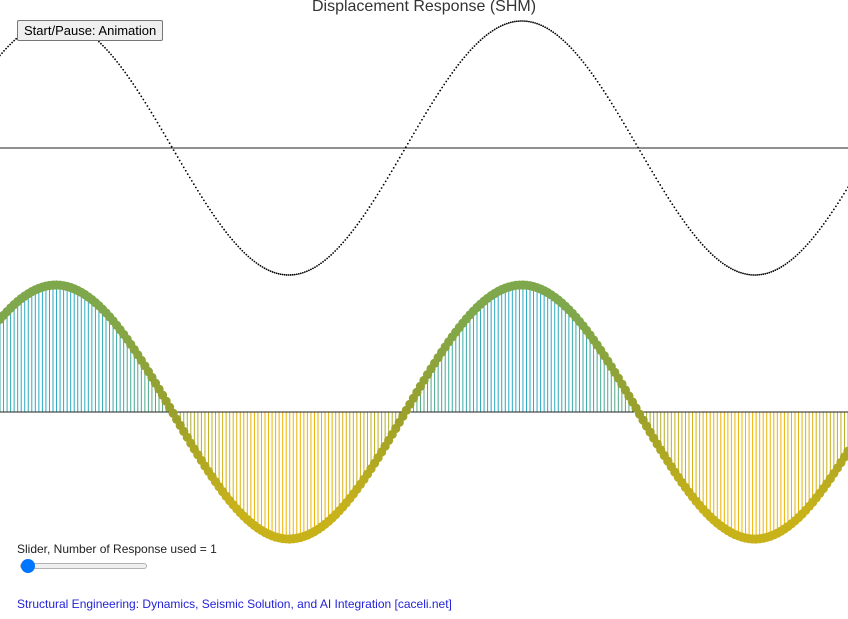  I want to click on stem-marker, so click(845, 451).